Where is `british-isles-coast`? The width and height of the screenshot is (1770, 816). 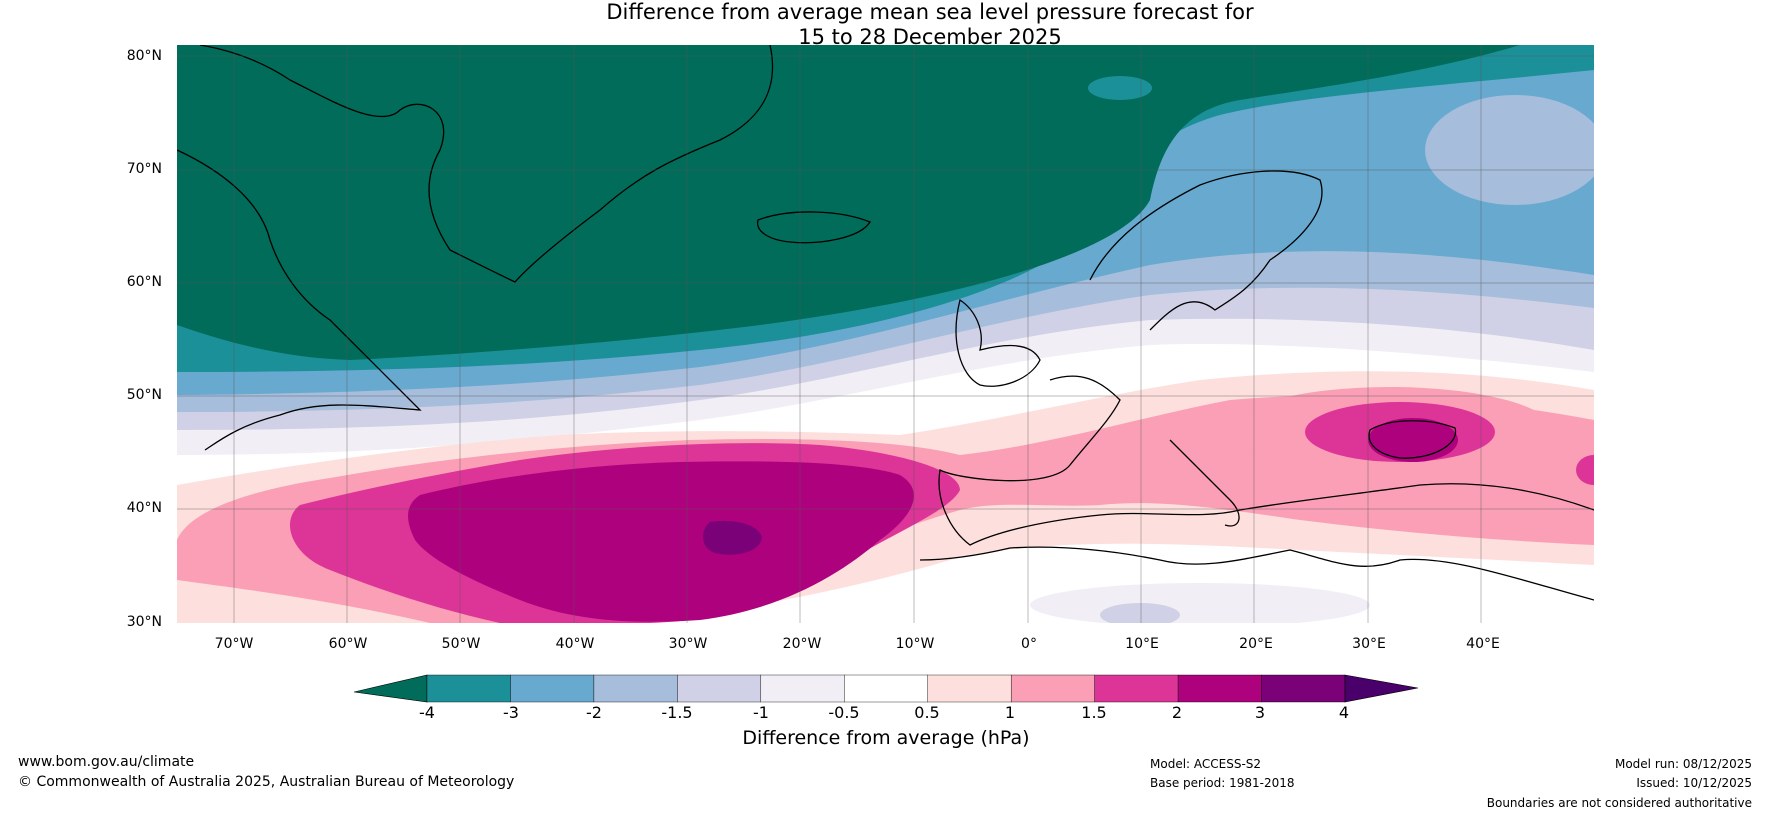
british-isles-coast is located at coordinates (998, 342).